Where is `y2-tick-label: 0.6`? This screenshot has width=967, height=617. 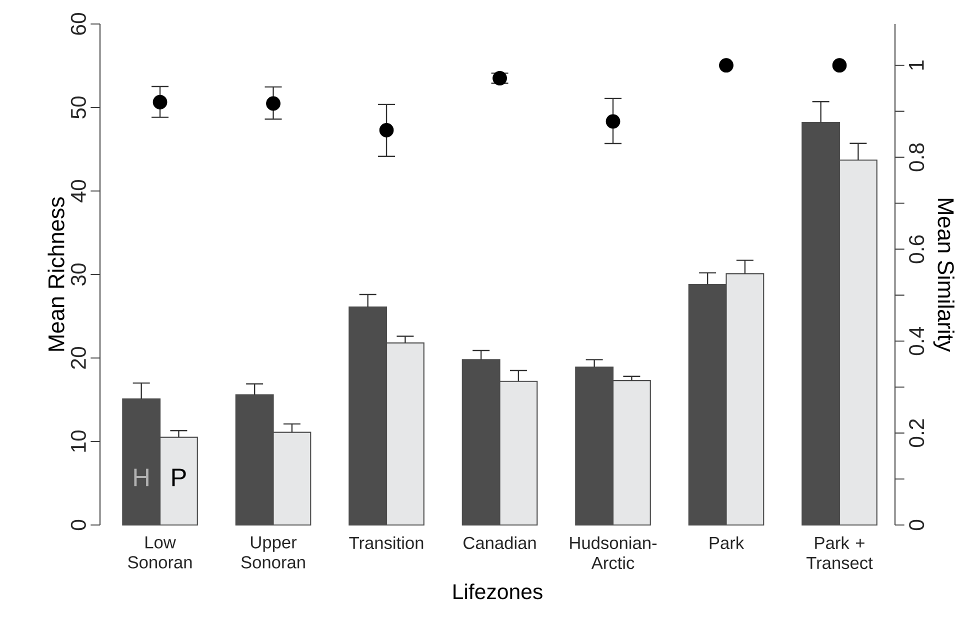
y2-tick-label: 0.6 is located at coordinates (916, 249).